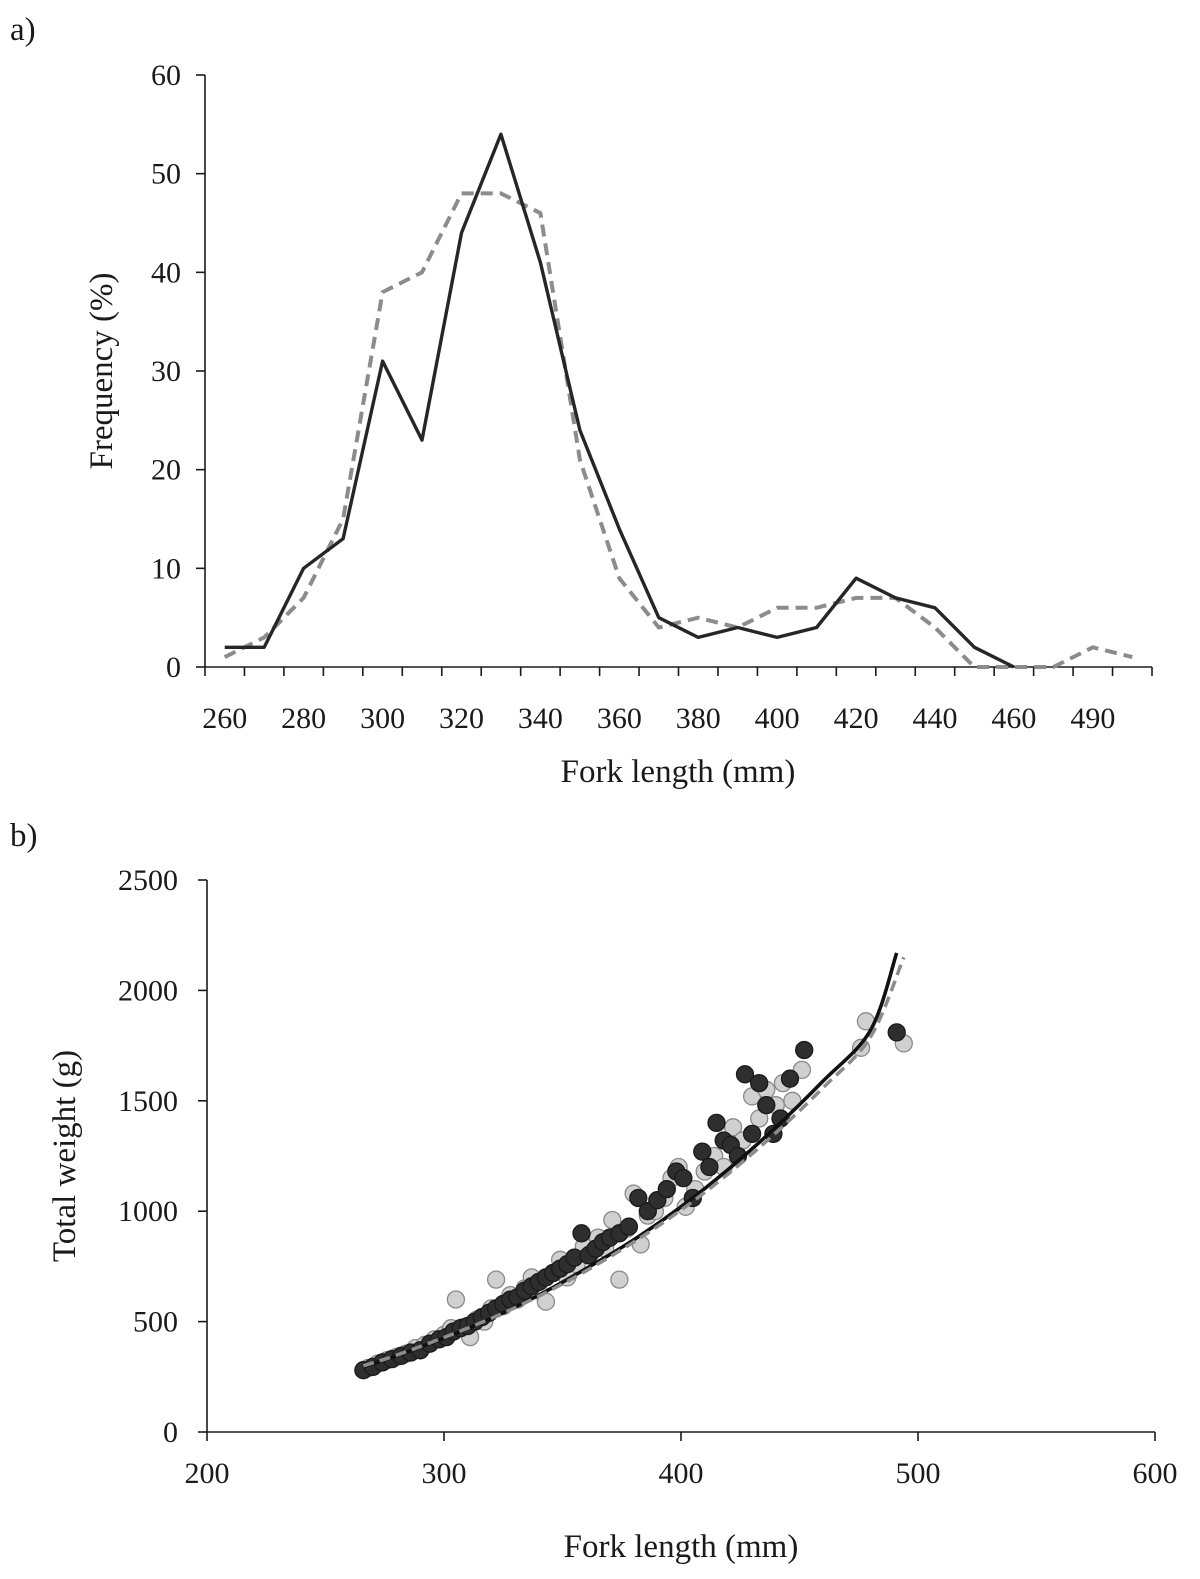 Image resolution: width=1200 pixels, height=1579 pixels. I want to click on chart-a-y-ticks: 0 10 20 30 40 50 60, so click(178, 371).